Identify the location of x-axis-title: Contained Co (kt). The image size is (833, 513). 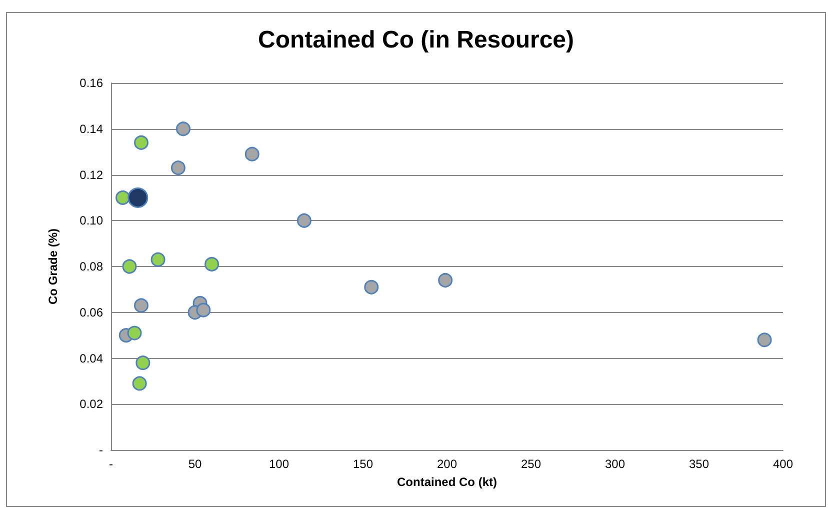
(447, 482).